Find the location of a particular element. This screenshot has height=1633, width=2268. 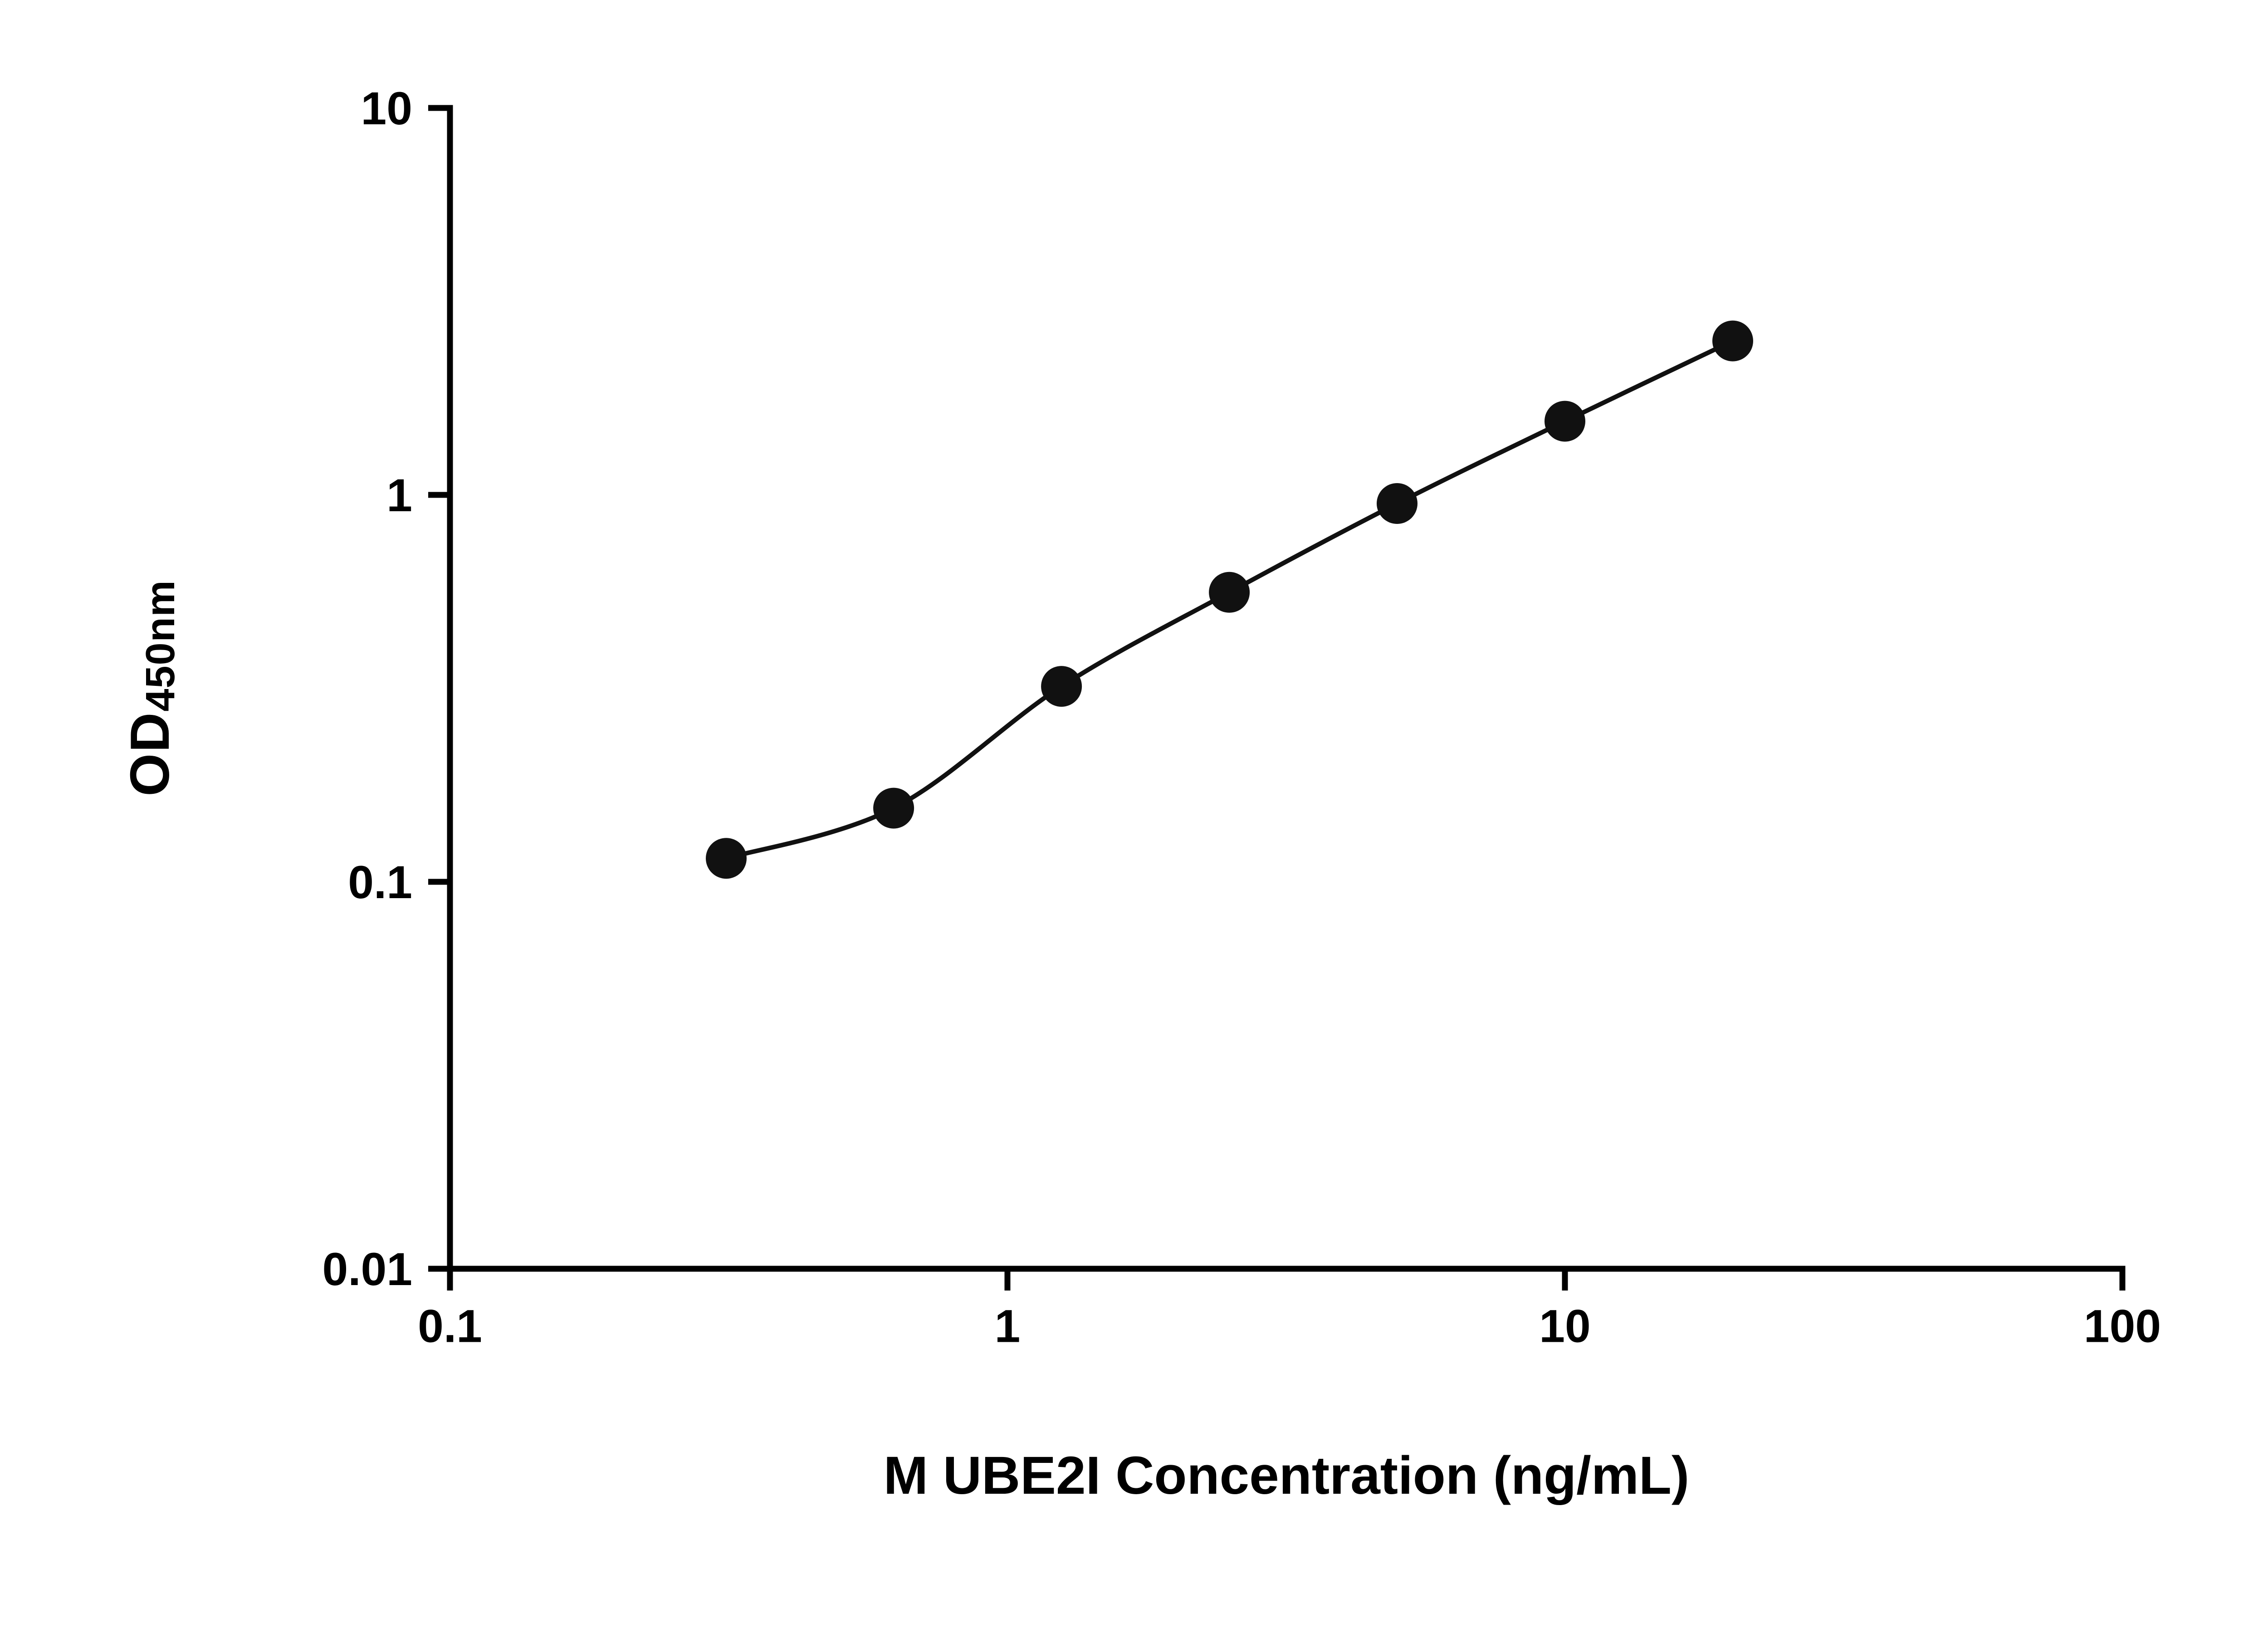

x-axis-title: M UBE2I Concentration (ng/mL) is located at coordinates (1287, 1476).